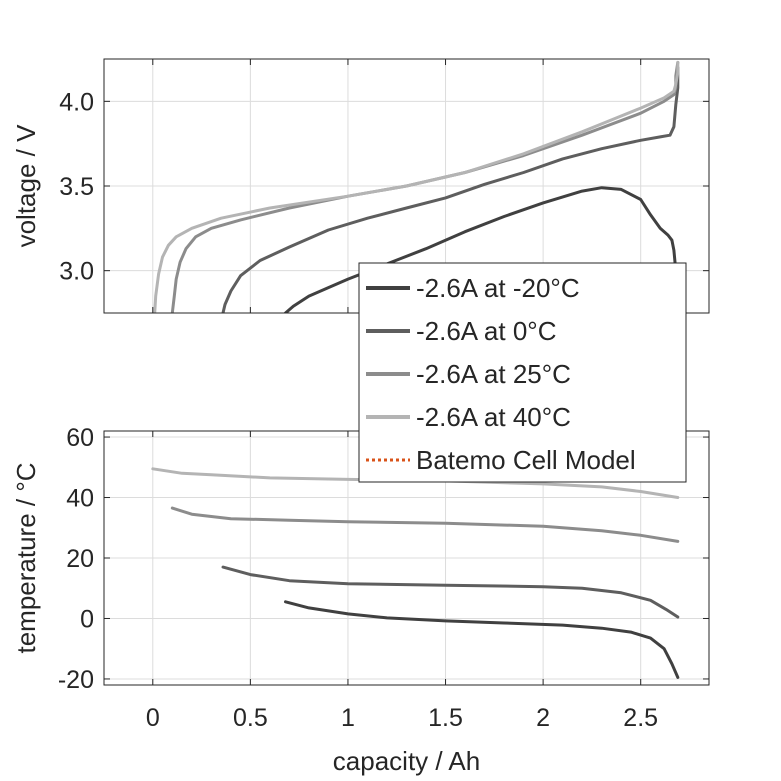  Describe the element at coordinates (526, 460) in the screenshot. I see `legend-label: Batemo Cell Model` at that location.